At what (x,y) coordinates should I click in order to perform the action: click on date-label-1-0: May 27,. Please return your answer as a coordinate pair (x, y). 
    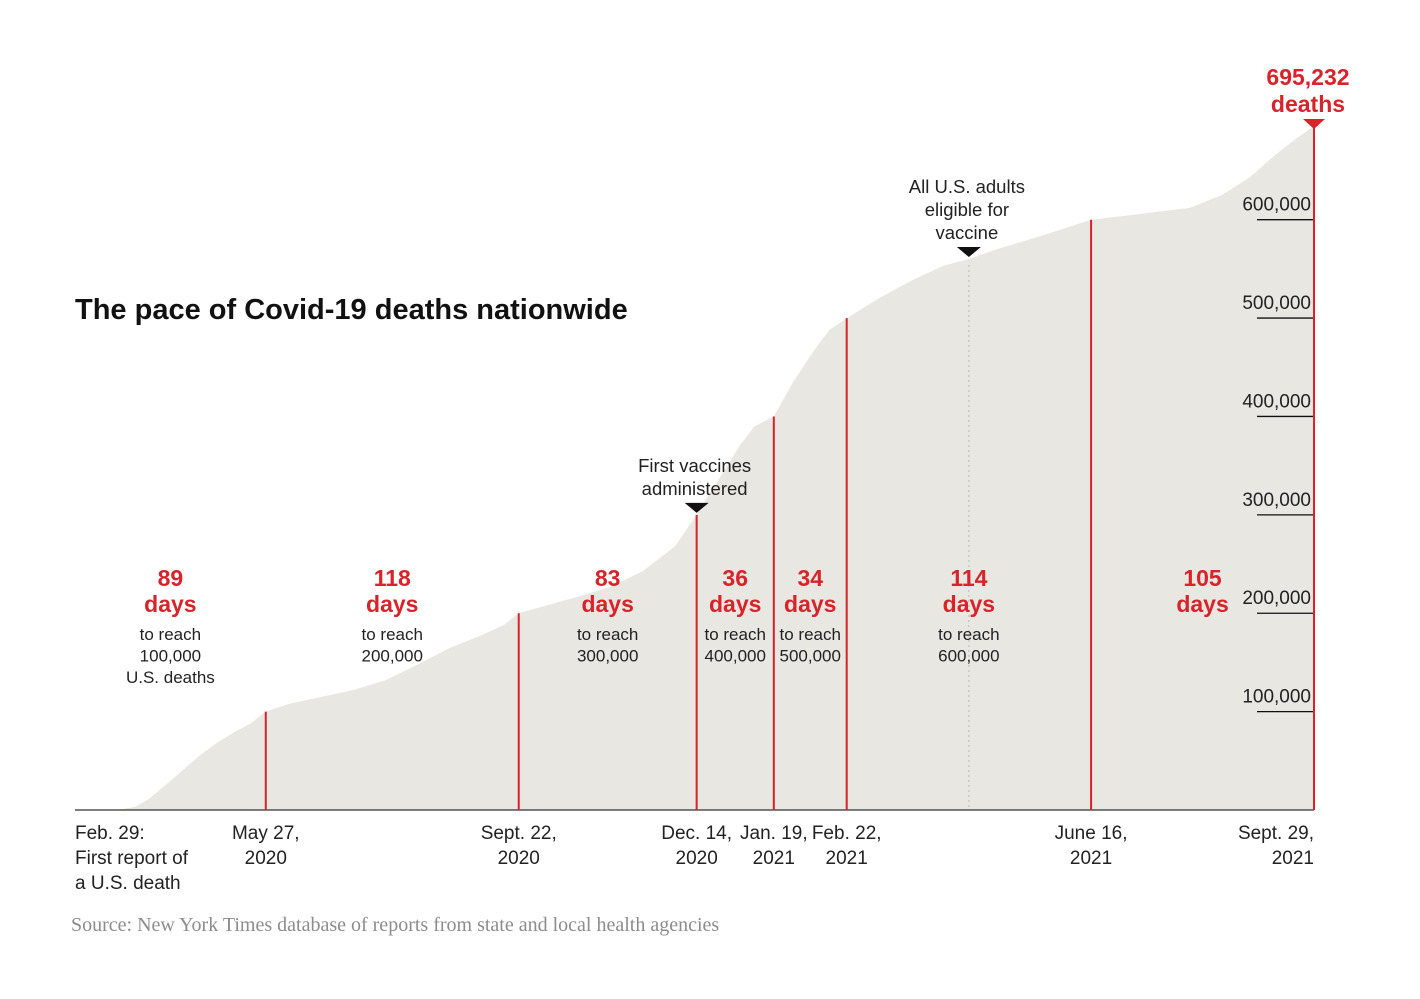
    Looking at the image, I should click on (266, 833).